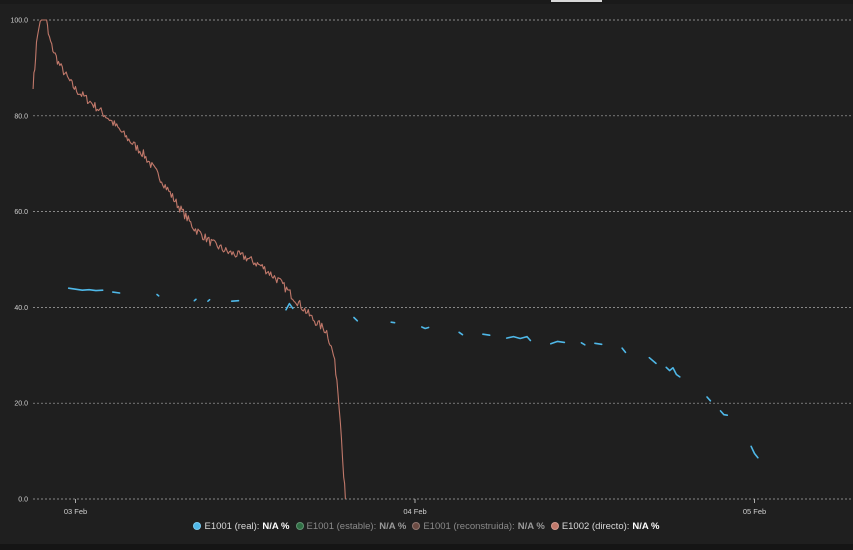 Image resolution: width=853 pixels, height=550 pixels. What do you see at coordinates (23, 500) in the screenshot?
I see `y-tick-label: 0.0` at bounding box center [23, 500].